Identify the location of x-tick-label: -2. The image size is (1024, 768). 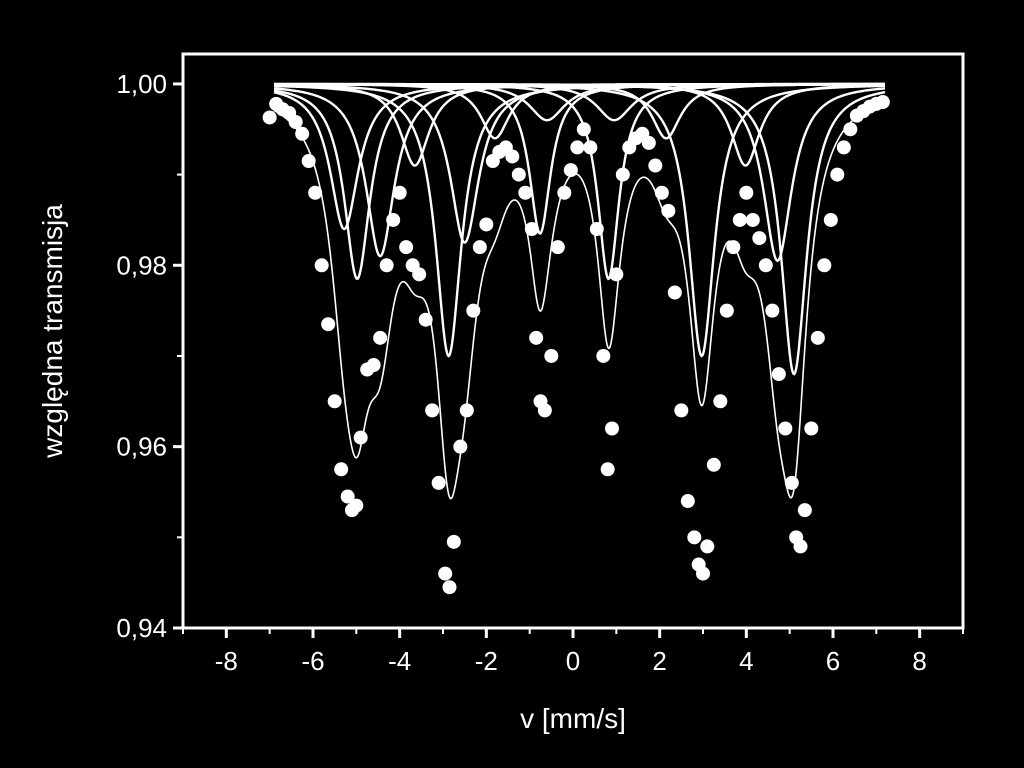
(486, 661).